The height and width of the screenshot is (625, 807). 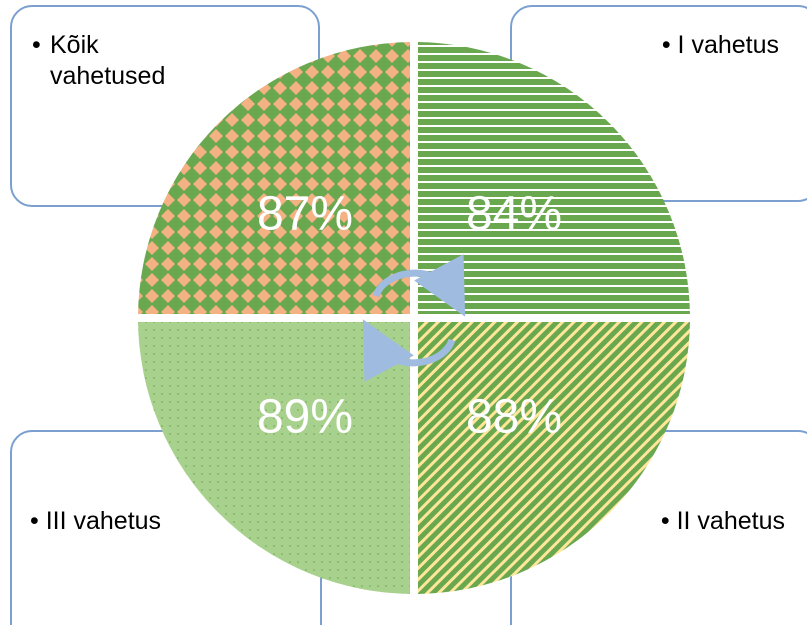 What do you see at coordinates (103, 521) in the screenshot?
I see `label-text: III vahetus` at bounding box center [103, 521].